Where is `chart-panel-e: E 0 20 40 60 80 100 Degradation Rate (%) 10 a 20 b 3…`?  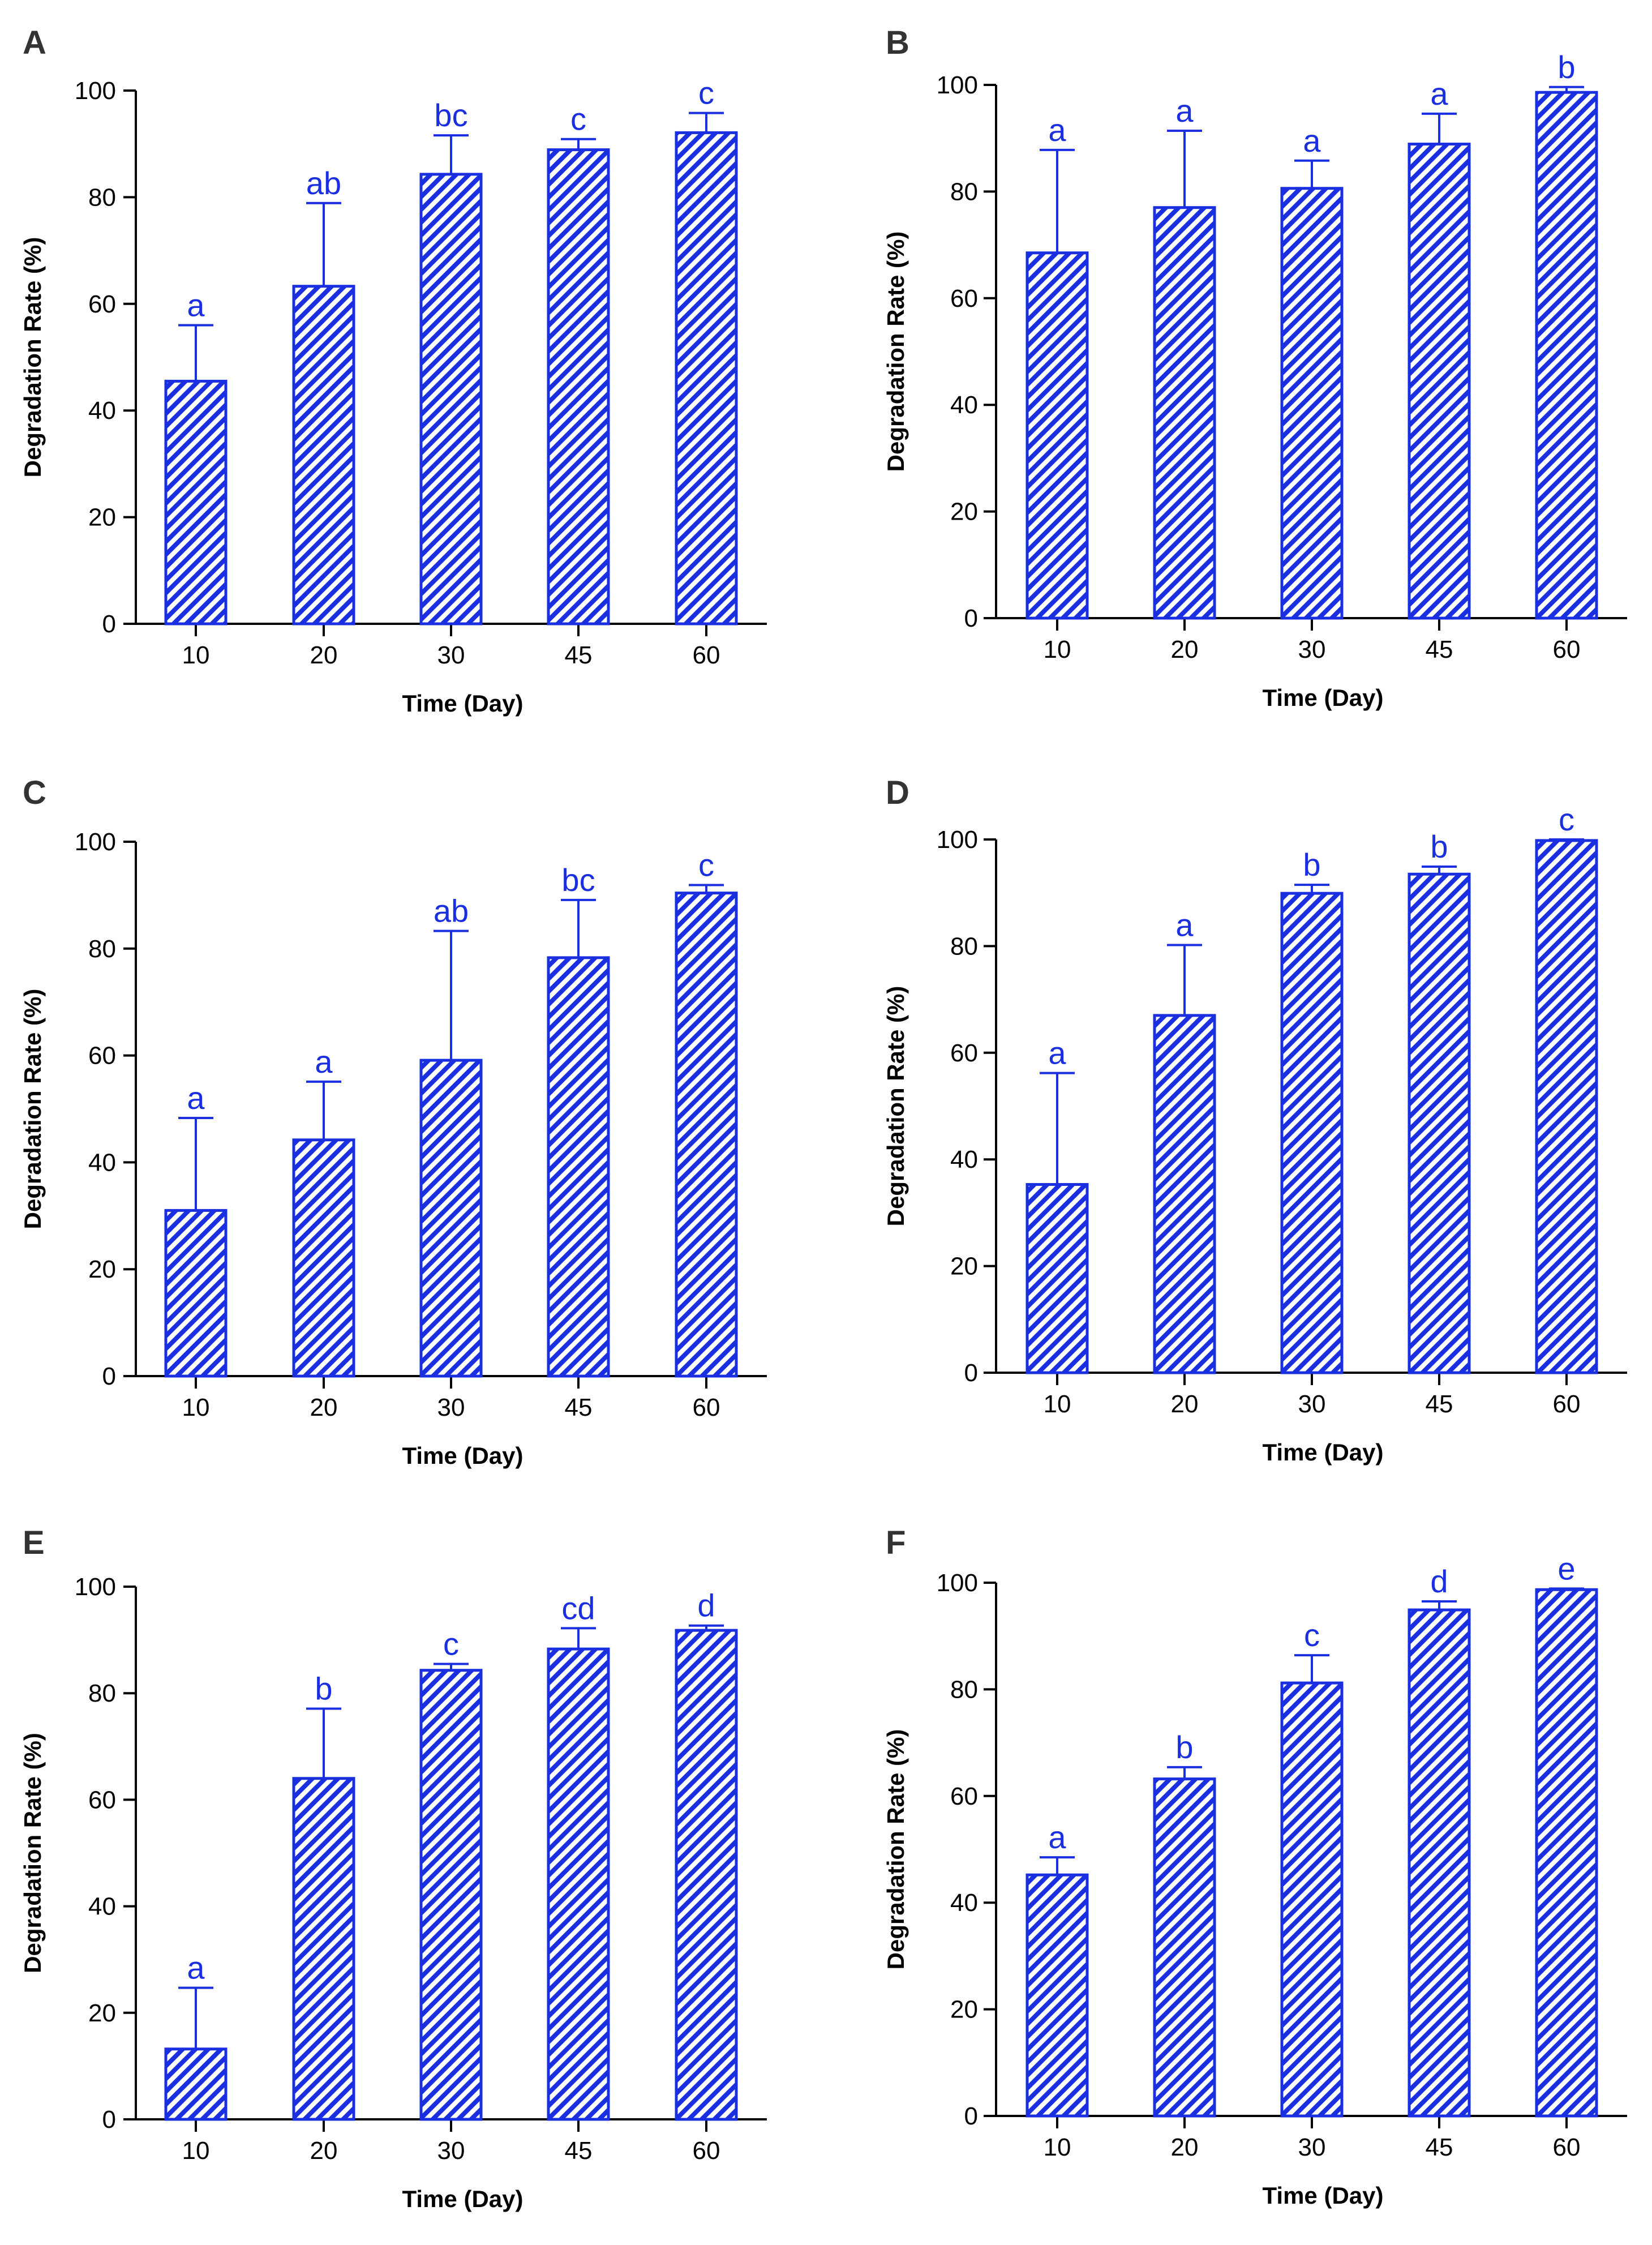 chart-panel-e: E 0 20 40 60 80 100 Degradation Rate (%) 10 a 20 b 3… is located at coordinates (393, 1868).